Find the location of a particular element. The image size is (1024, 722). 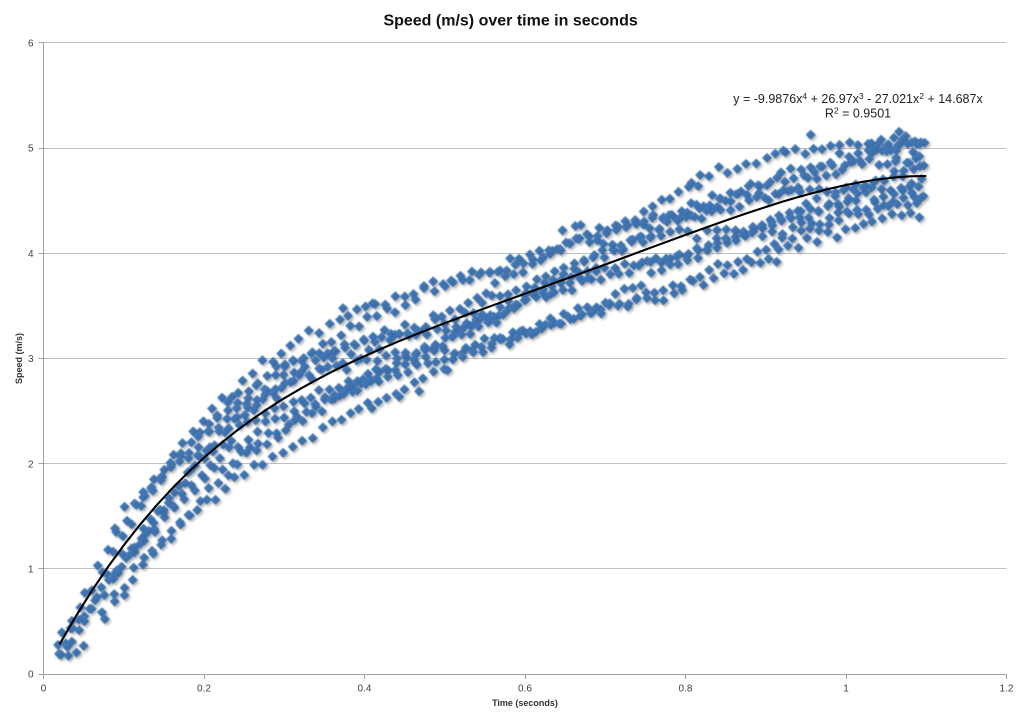

svg-text: R2 = 0.9501 is located at coordinates (858, 113).